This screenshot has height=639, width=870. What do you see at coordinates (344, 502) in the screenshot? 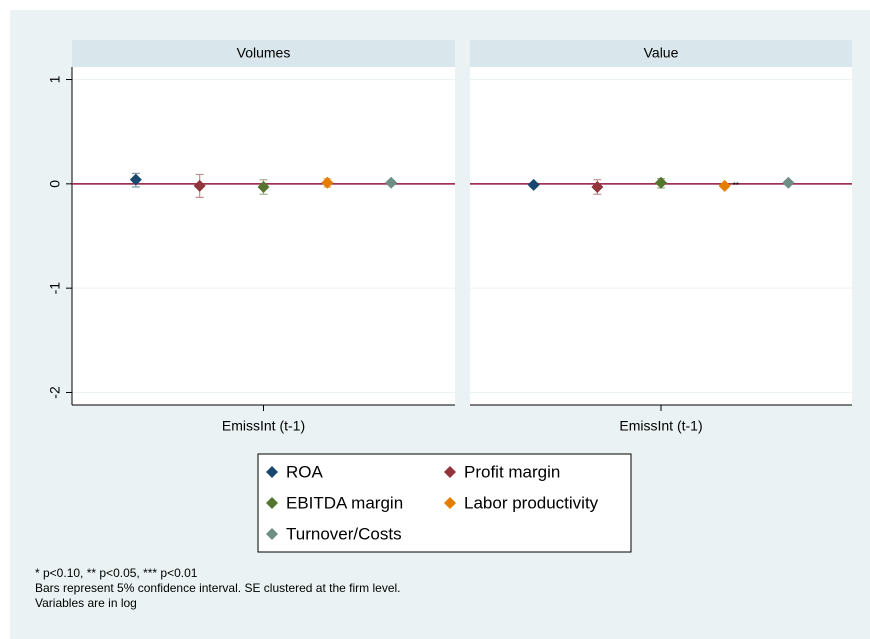
I see `legend-label: EBITDA margin` at bounding box center [344, 502].